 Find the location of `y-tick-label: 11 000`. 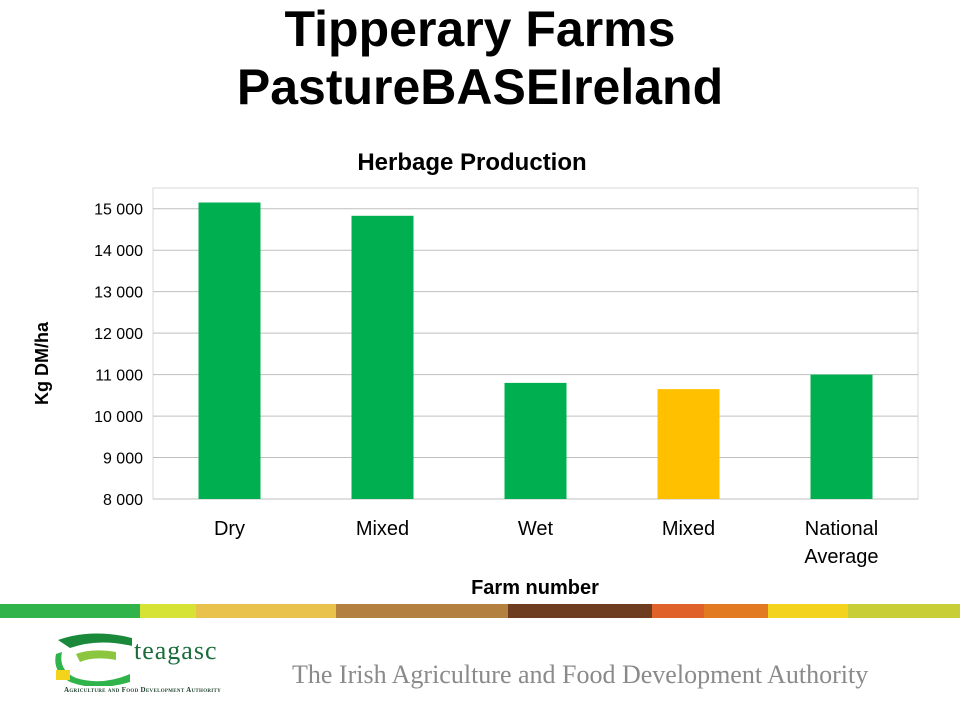

y-tick-label: 11 000 is located at coordinates (119, 376).